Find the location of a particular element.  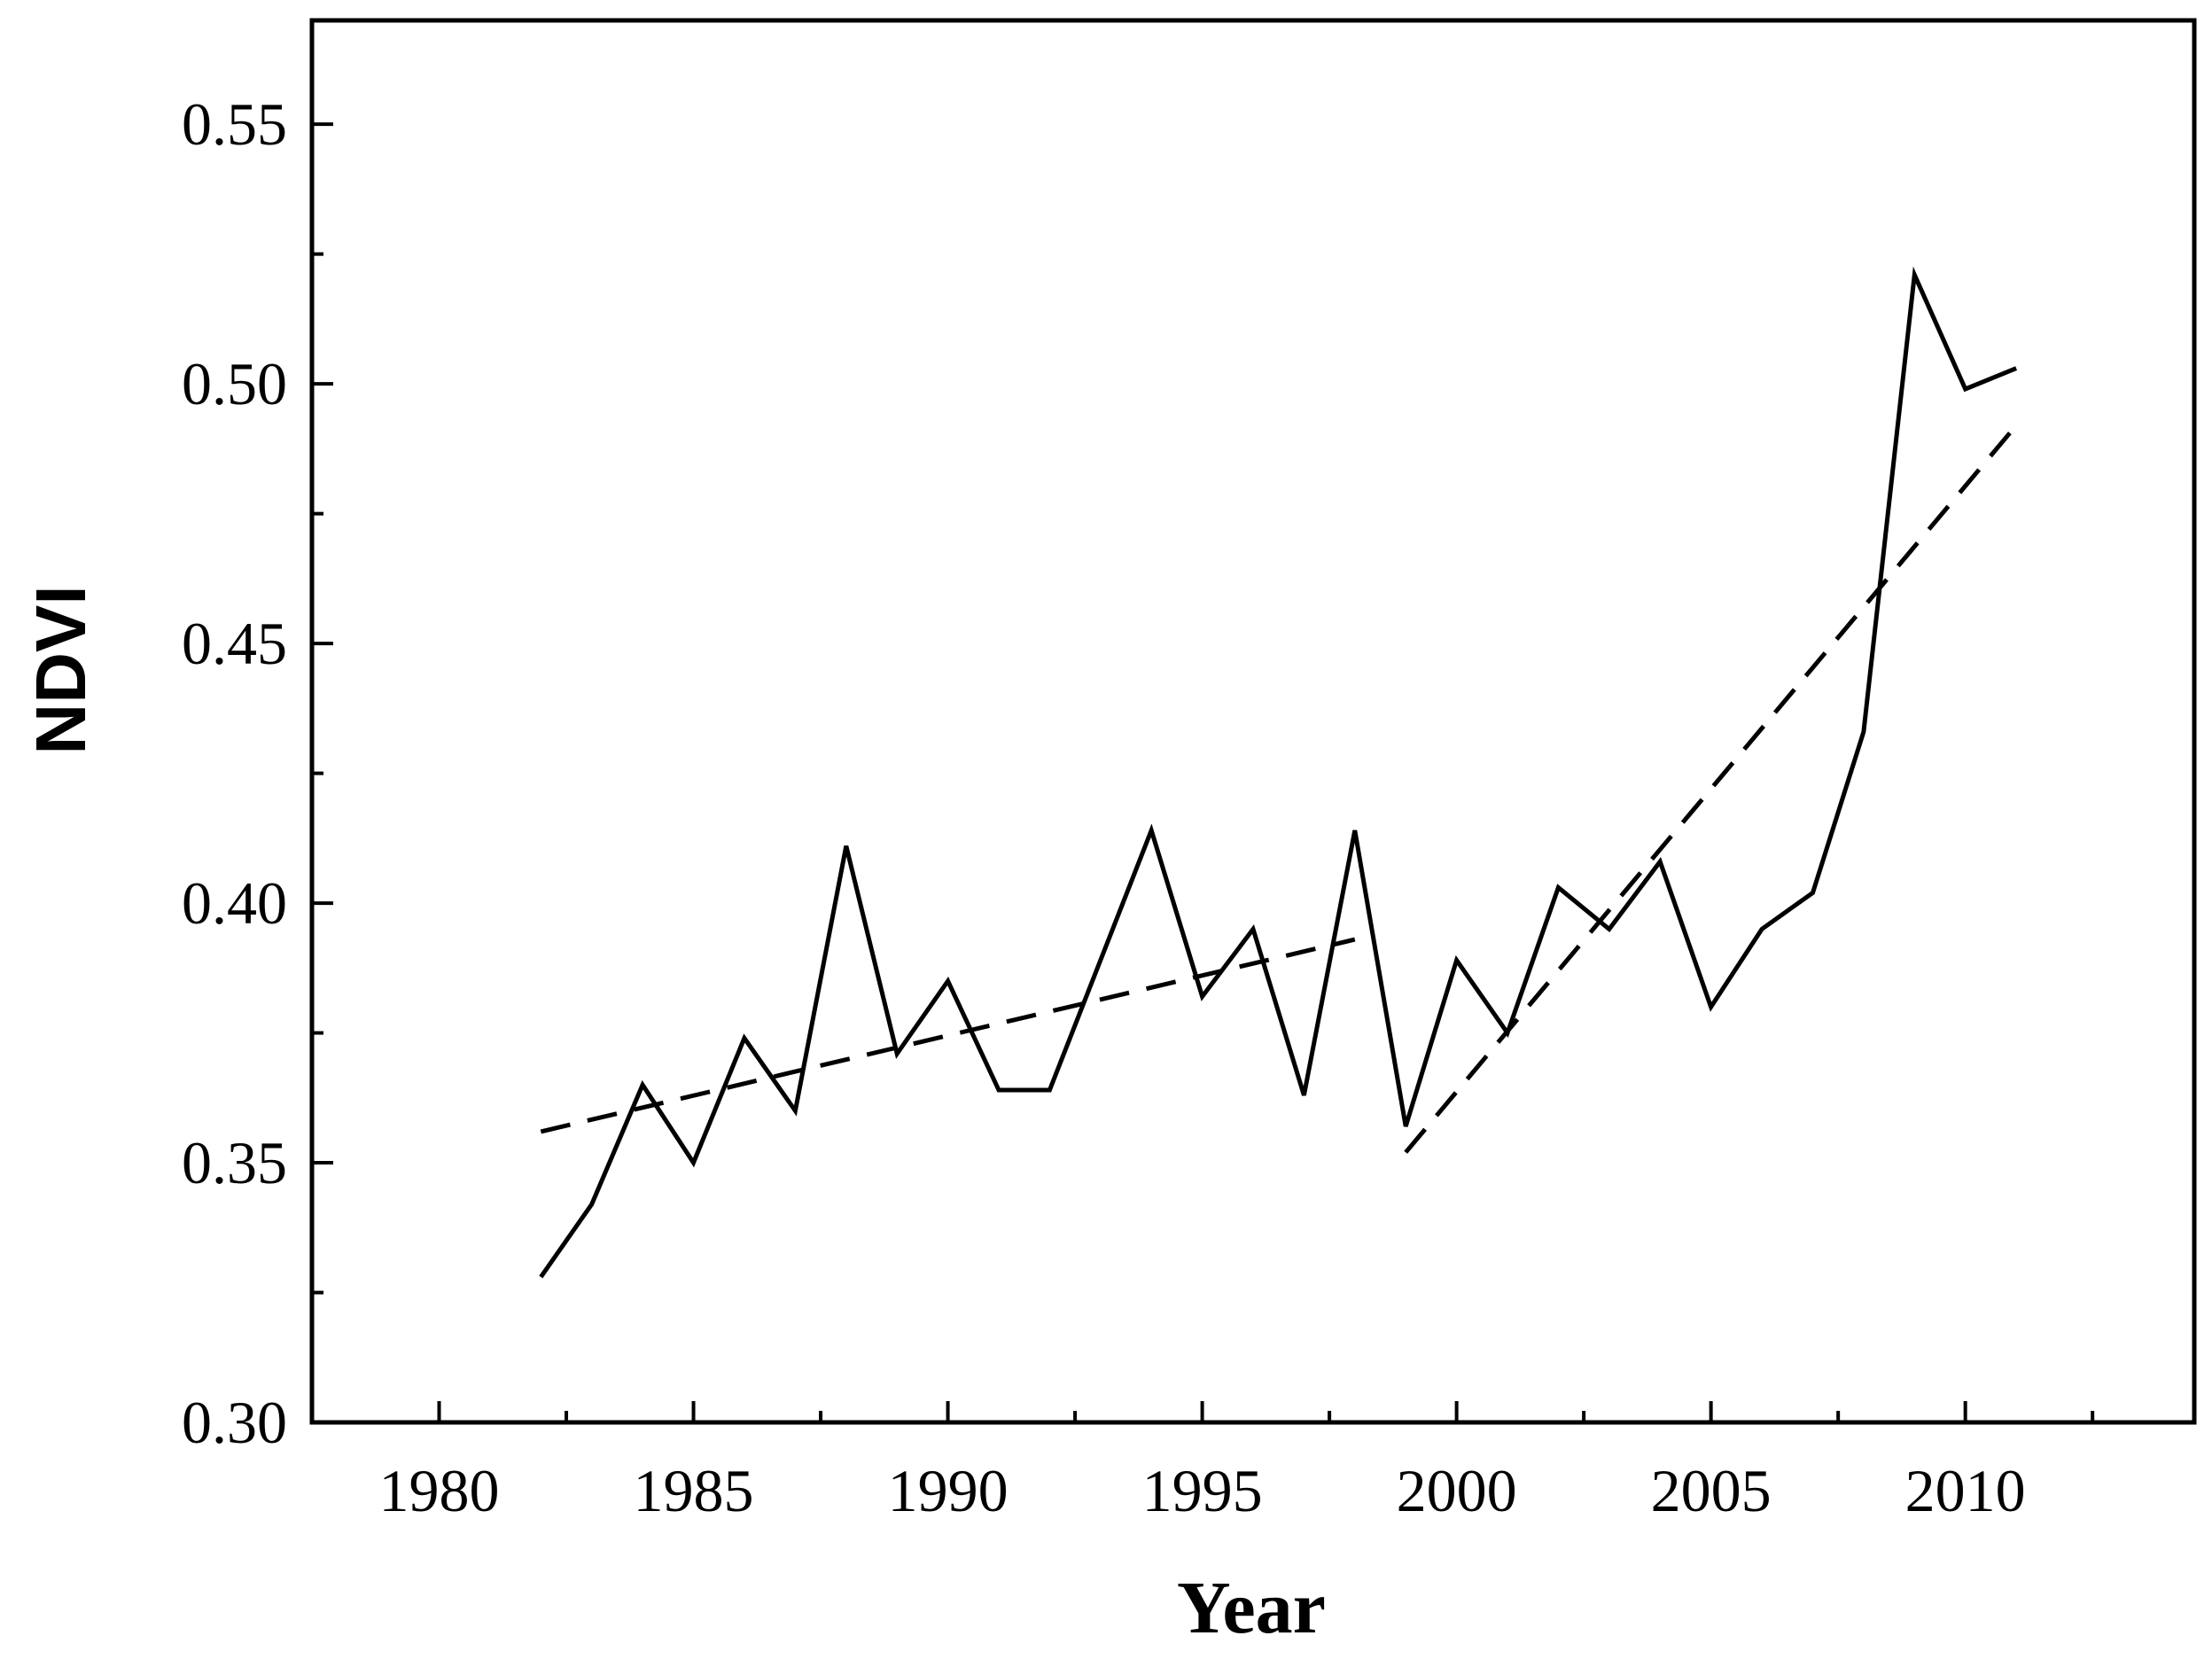

x-tick-label: 1990 is located at coordinates (948, 1490).